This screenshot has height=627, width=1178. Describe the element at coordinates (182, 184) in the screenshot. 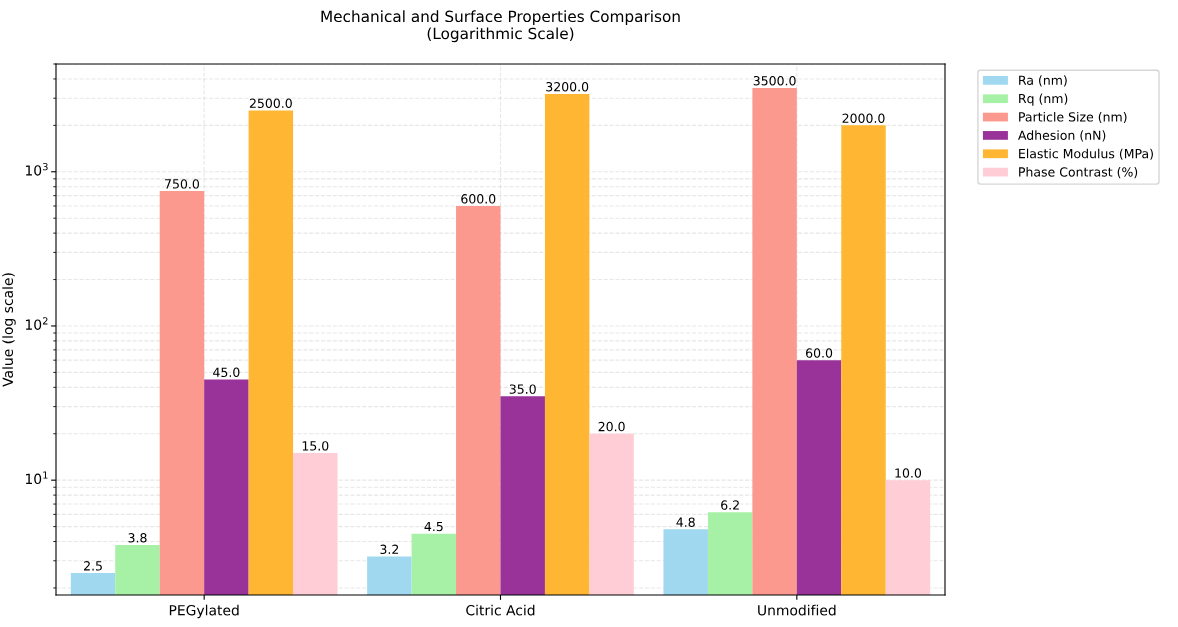

I see `data-label: 750.0` at that location.